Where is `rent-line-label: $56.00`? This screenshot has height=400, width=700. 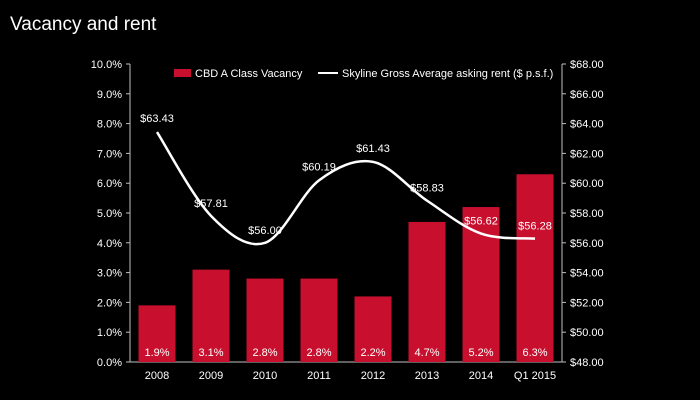
rent-line-label: $56.00 is located at coordinates (265, 231).